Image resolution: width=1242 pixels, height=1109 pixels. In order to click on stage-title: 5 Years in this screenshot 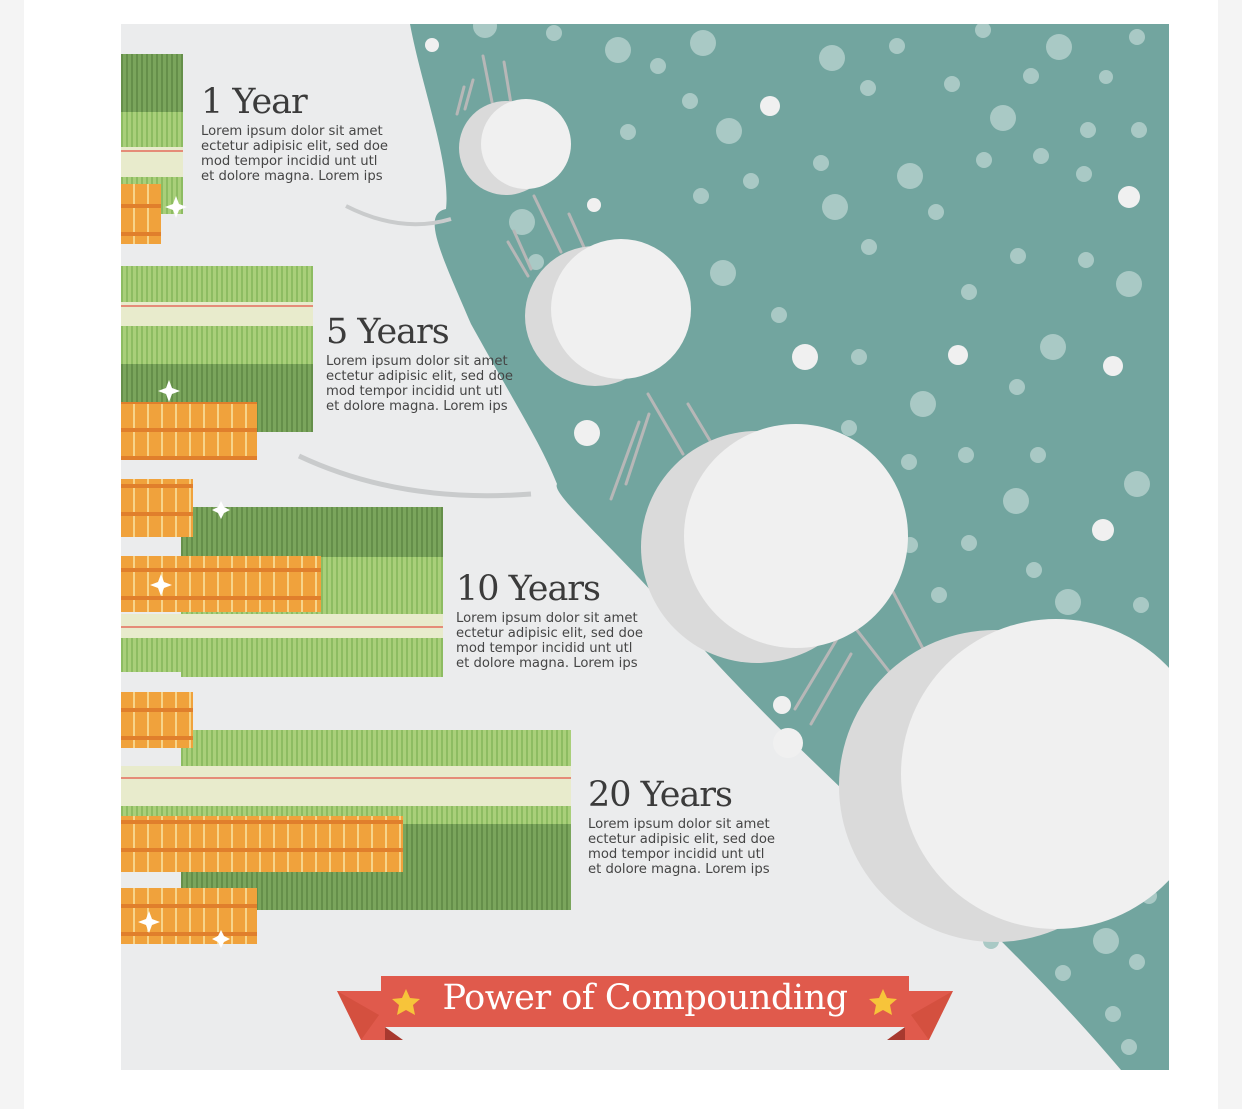, I will do `click(388, 332)`.